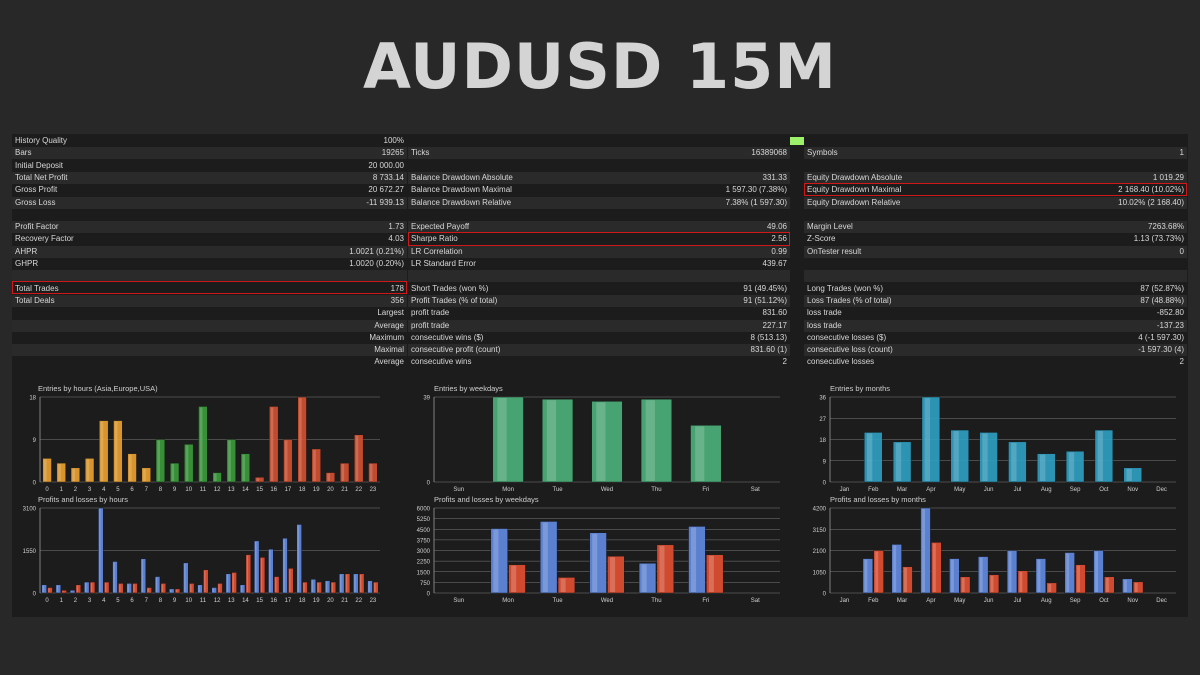 The width and height of the screenshot is (1200, 675). I want to click on stat-value: 1.0020 (0.20%), so click(376, 263).